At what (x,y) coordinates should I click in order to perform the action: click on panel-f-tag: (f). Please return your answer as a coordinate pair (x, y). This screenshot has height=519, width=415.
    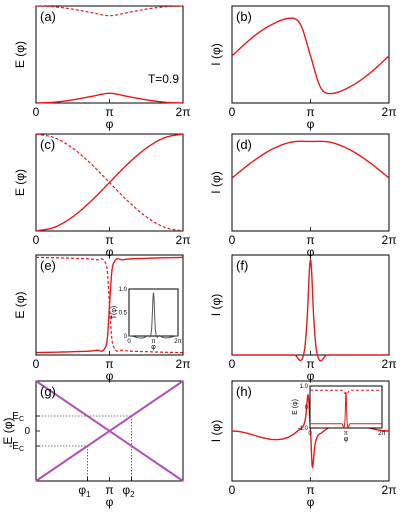
    Looking at the image, I should click on (242, 265).